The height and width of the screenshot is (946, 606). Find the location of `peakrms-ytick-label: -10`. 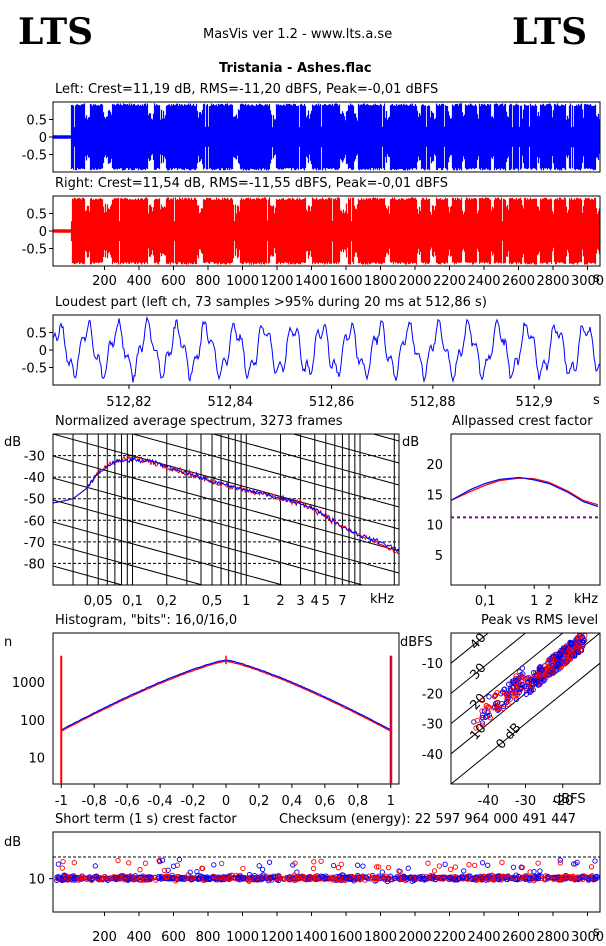

peakrms-ytick-label: -10 is located at coordinates (432, 664).